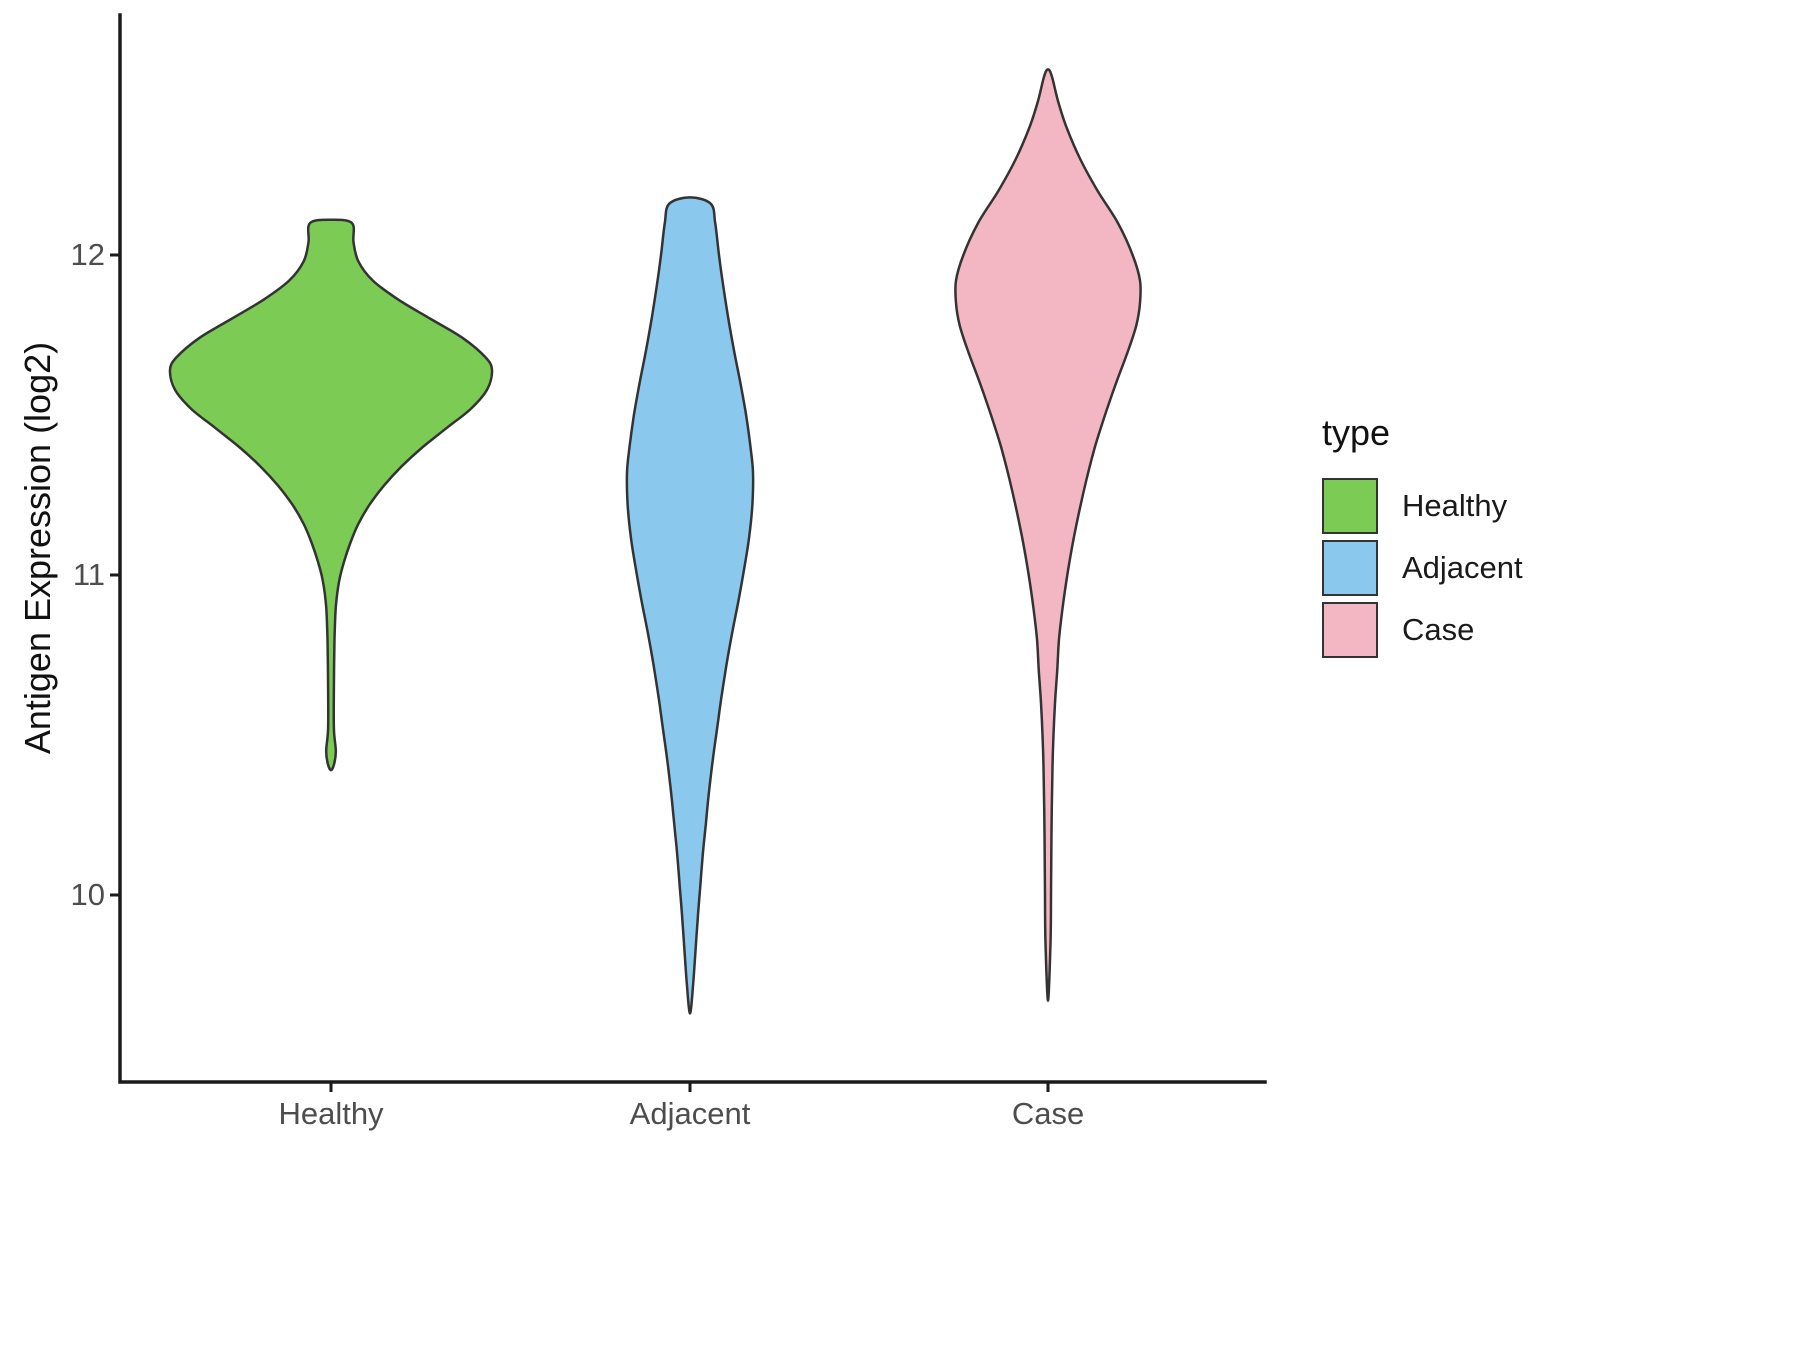 This screenshot has height=1350, width=1800. Describe the element at coordinates (88, 574) in the screenshot. I see `y-tick-label-11: 11` at that location.